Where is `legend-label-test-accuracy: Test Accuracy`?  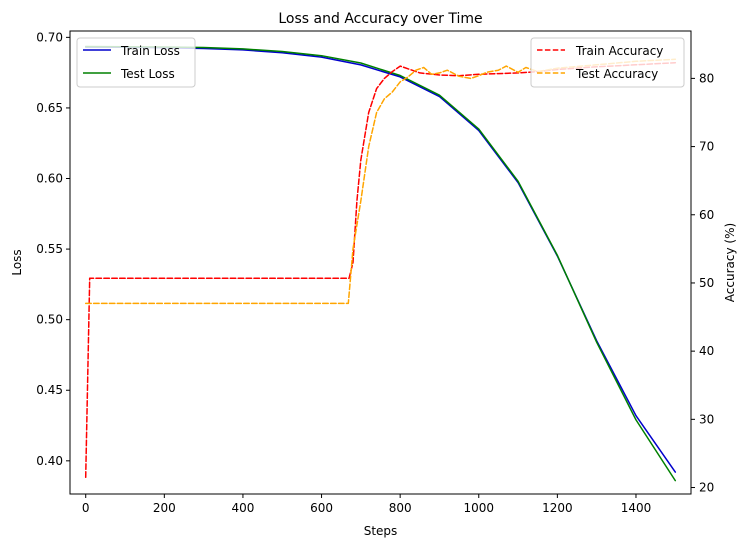 legend-label-test-accuracy: Test Accuracy is located at coordinates (616, 74).